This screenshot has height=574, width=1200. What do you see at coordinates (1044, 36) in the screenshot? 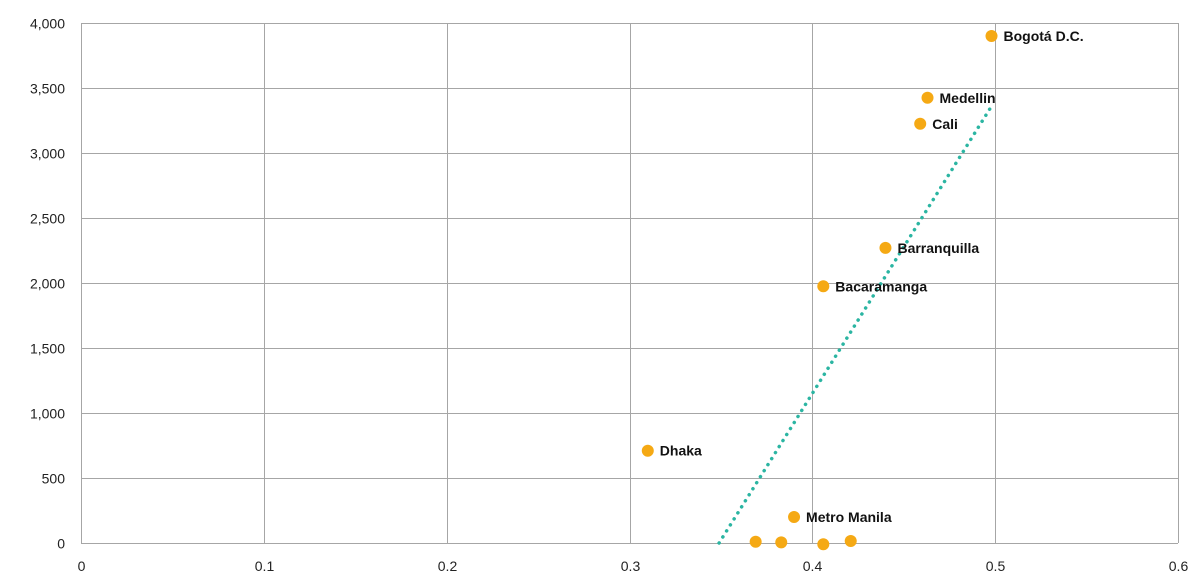
I see `data-point-label: Bogotá D.C.` at bounding box center [1044, 36].